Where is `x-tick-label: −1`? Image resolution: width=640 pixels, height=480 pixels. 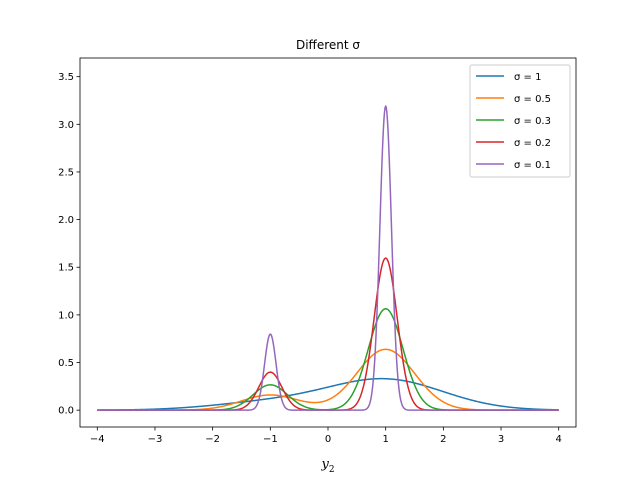 x-tick-label: −1 is located at coordinates (270, 439).